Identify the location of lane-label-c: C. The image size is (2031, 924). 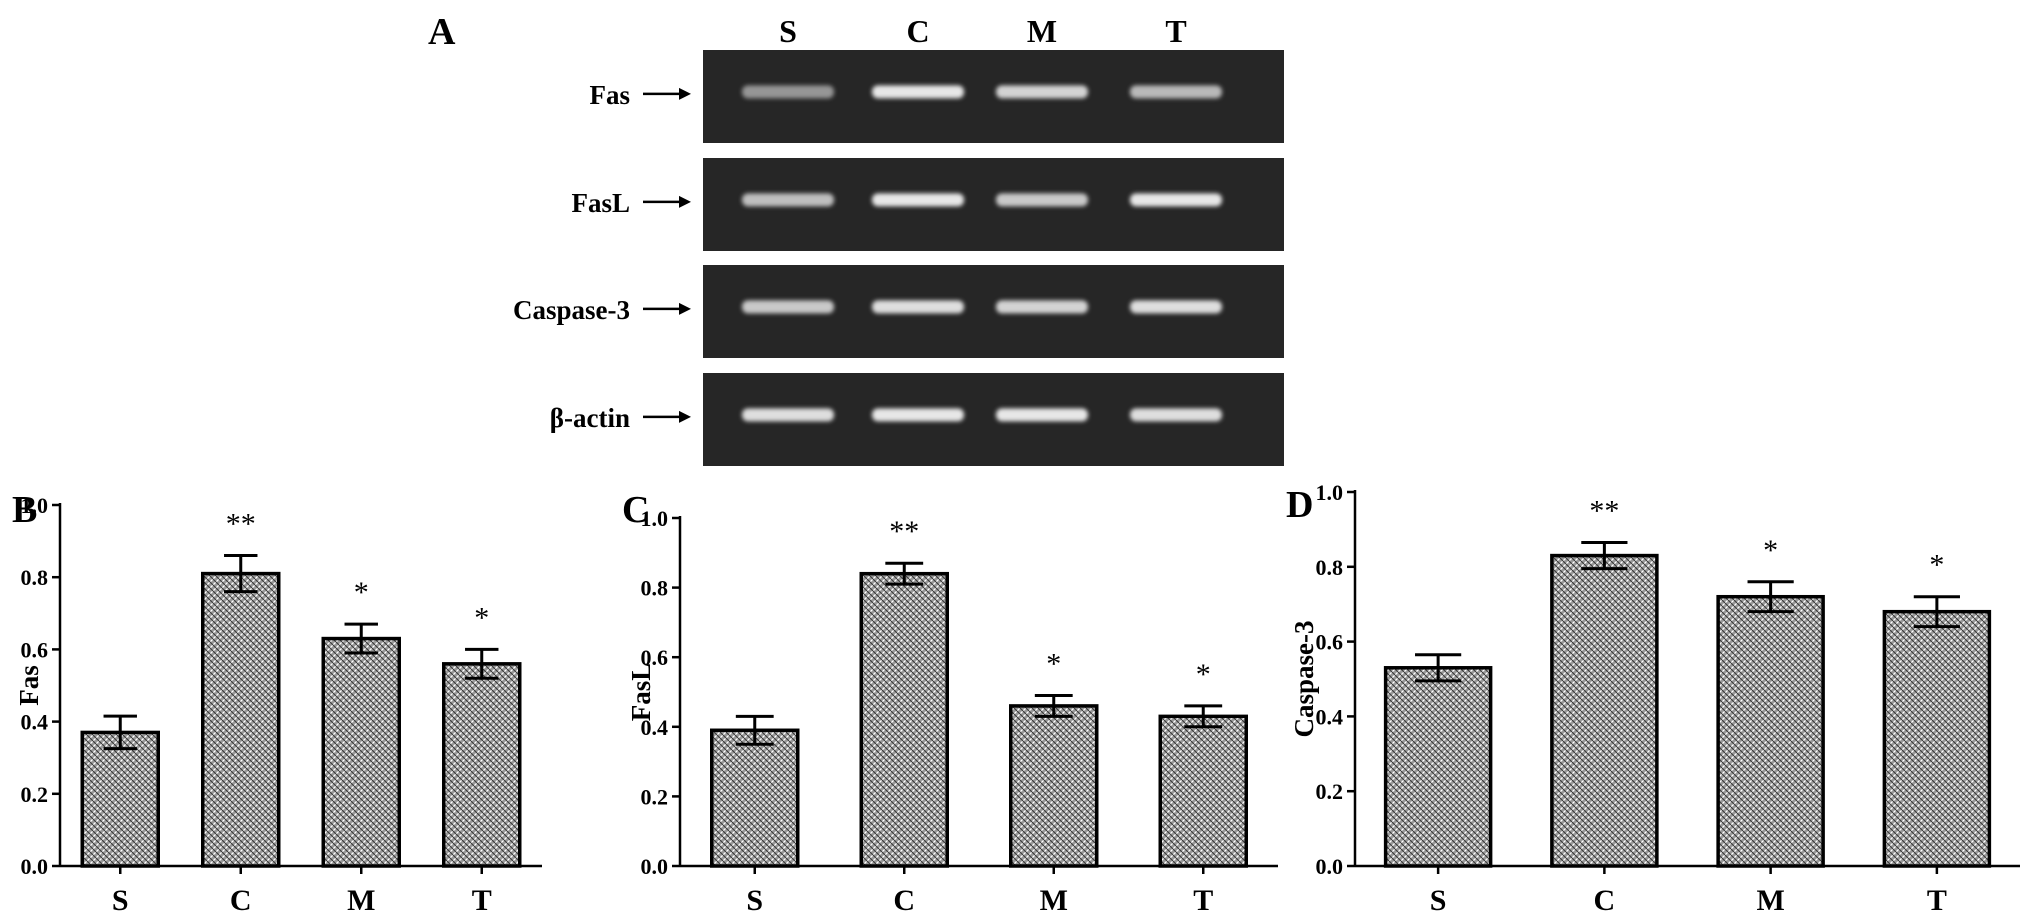
(917, 31).